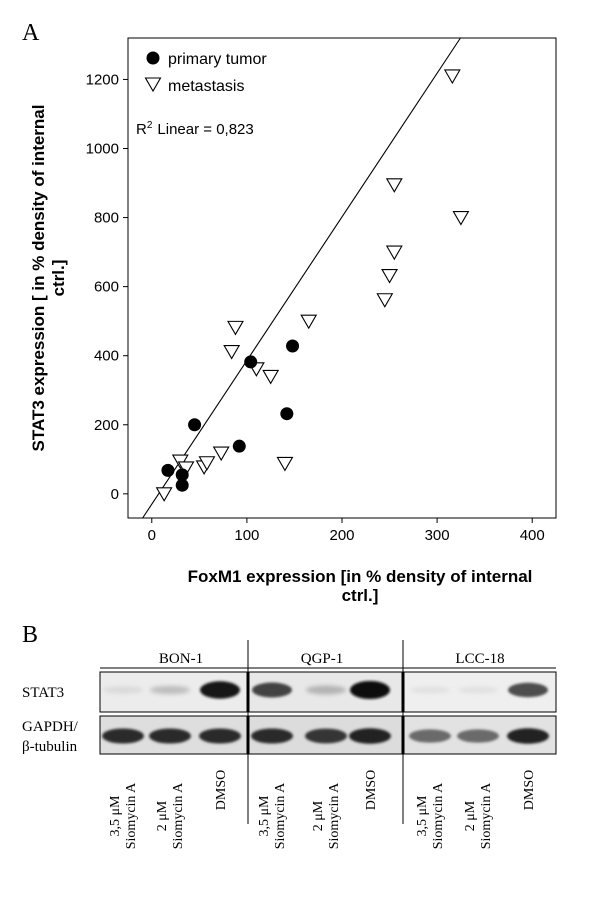 This screenshot has width=600, height=914. I want to click on loading-bands, so click(325, 736).